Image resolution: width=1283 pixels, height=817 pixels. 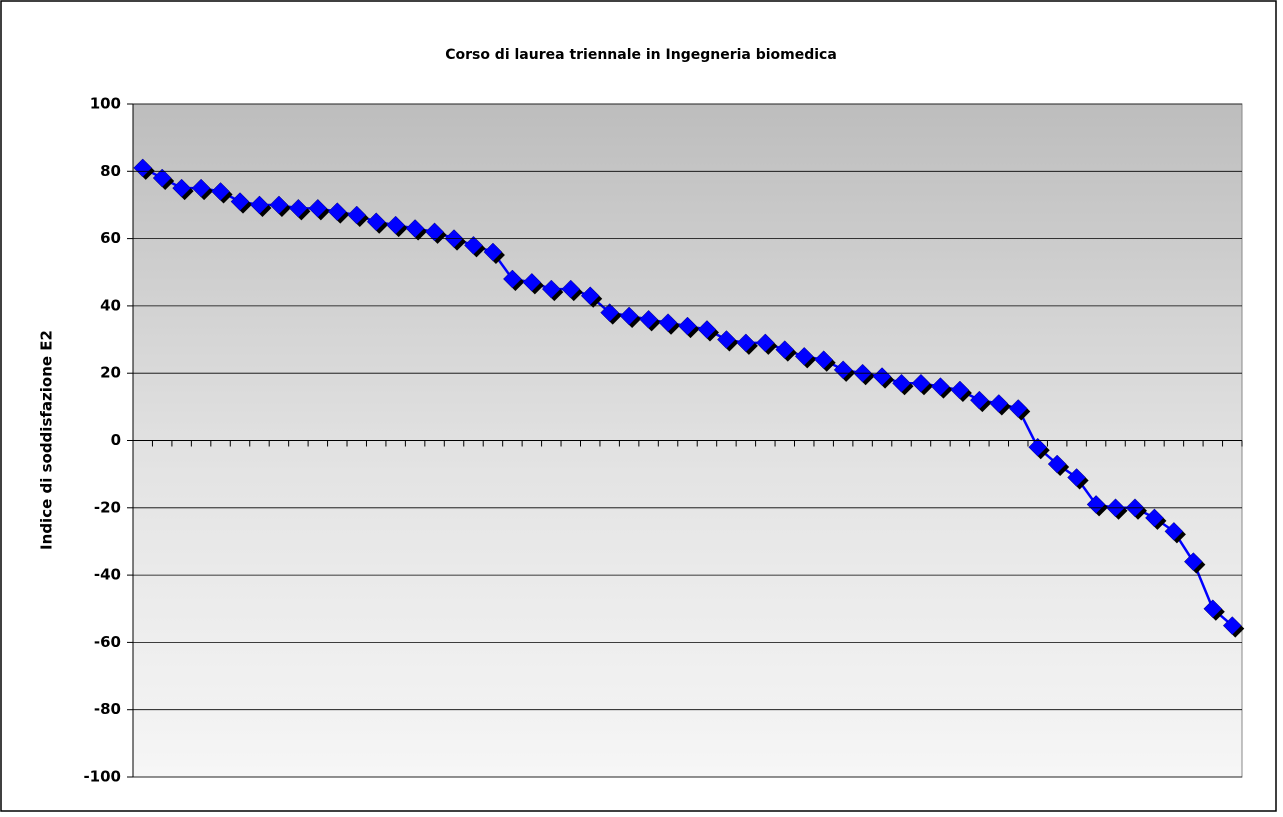 What do you see at coordinates (110, 238) in the screenshot?
I see `y-tick-label: 60` at bounding box center [110, 238].